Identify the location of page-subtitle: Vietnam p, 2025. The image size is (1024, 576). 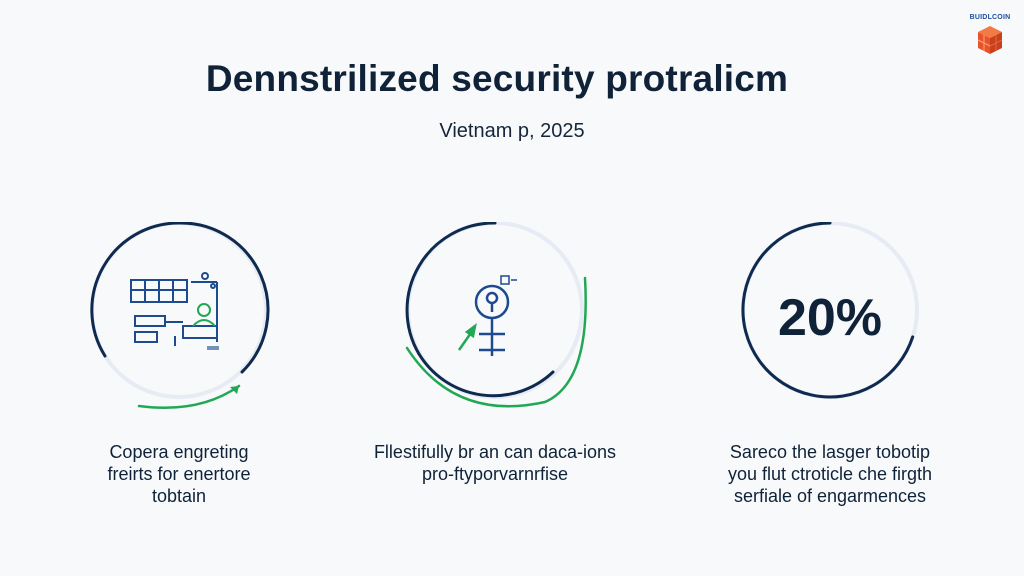
(512, 131).